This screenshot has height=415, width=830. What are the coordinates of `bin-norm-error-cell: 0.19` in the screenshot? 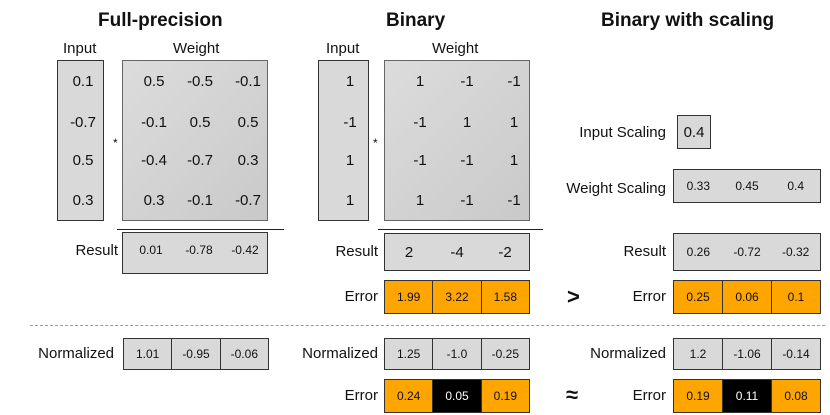 It's located at (504, 396).